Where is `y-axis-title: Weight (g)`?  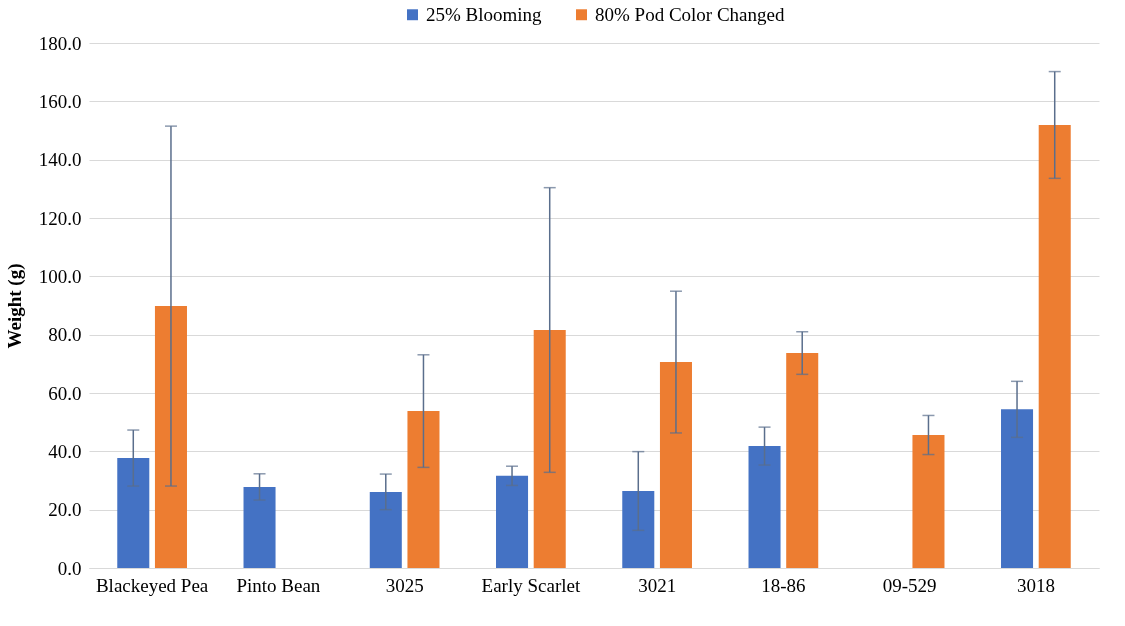
y-axis-title: Weight (g) is located at coordinates (14, 306).